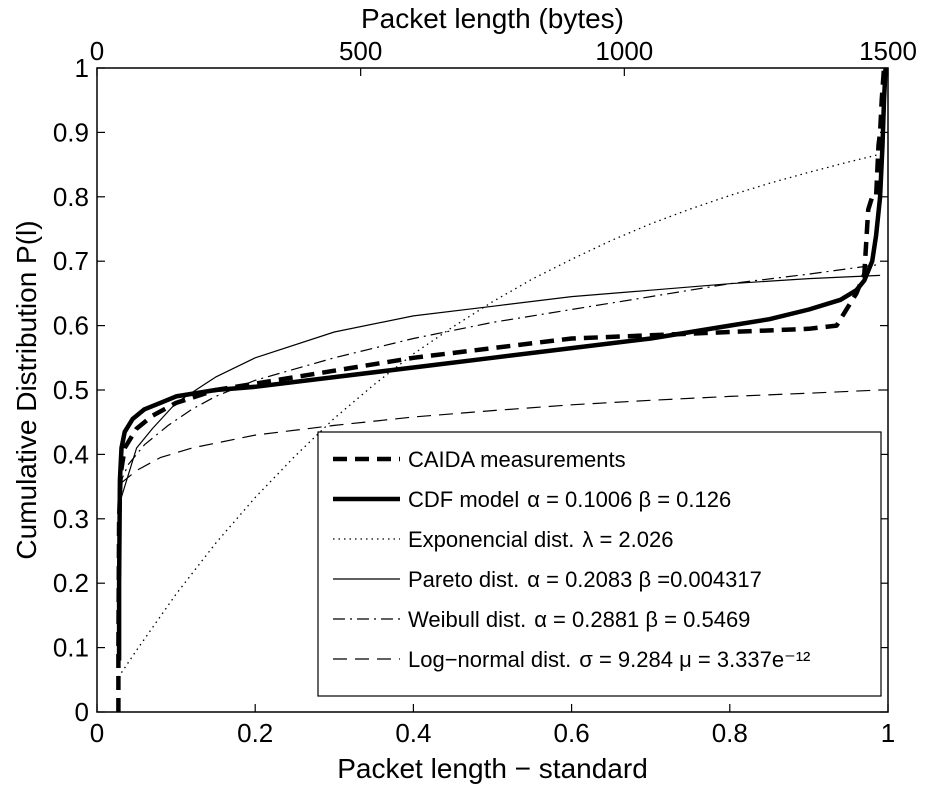 This screenshot has height=791, width=925. Describe the element at coordinates (71, 390) in the screenshot. I see `y-tick-label: 0.5` at that location.